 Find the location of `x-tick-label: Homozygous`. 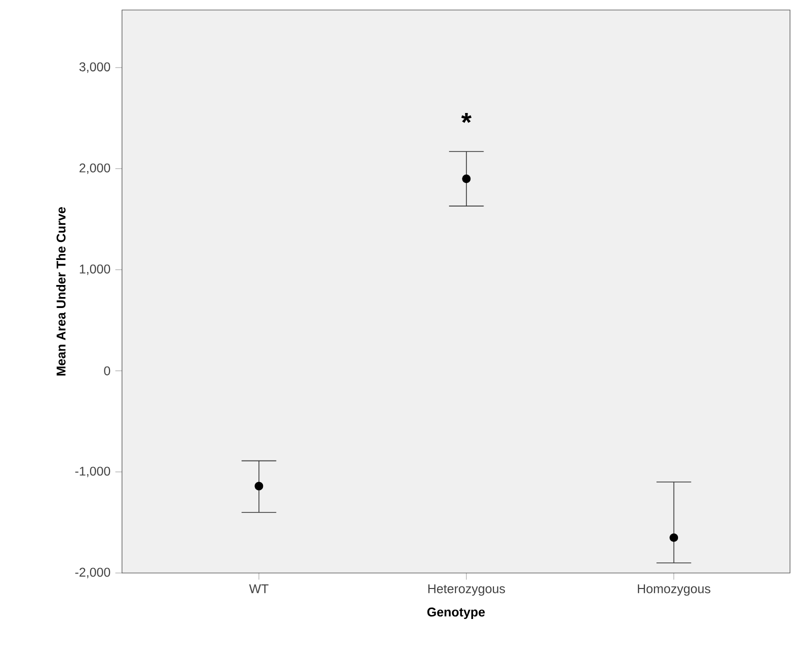

x-tick-label: Homozygous is located at coordinates (674, 590).